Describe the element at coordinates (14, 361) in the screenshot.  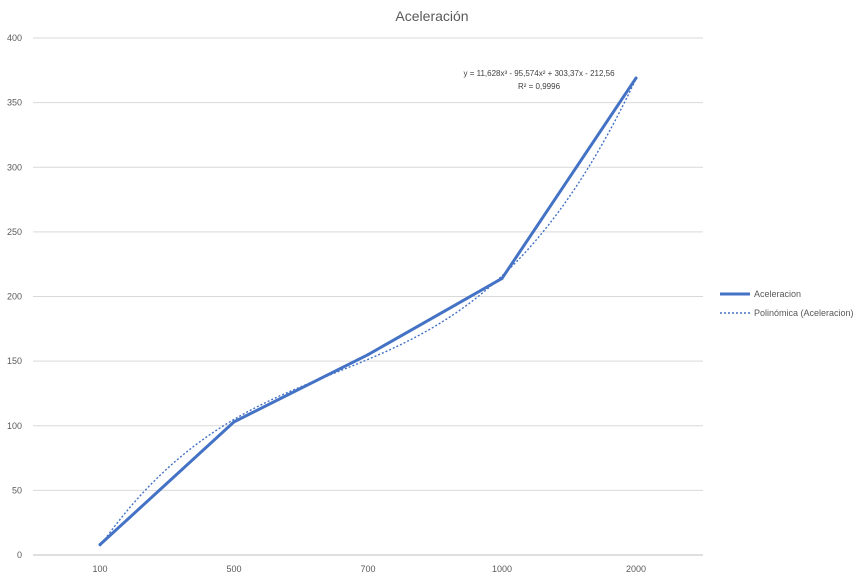
I see `y-tick-label: 150` at that location.